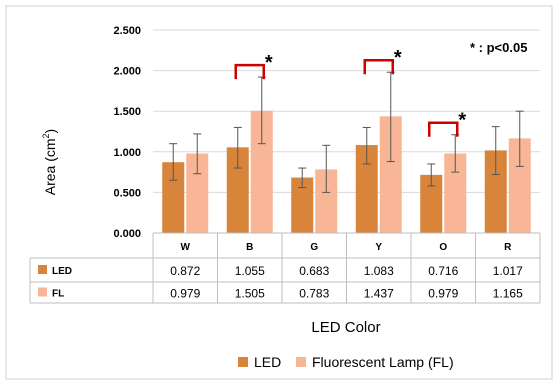  Describe the element at coordinates (243, 362) in the screenshot. I see `legend-swatch-led` at that location.